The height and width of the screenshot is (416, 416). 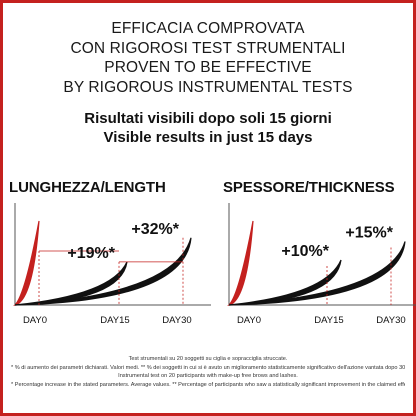 What do you see at coordinates (208, 87) in the screenshot?
I see `headline-line: BY RIGOROUS INSTRUMENTAL TESTS` at bounding box center [208, 87].